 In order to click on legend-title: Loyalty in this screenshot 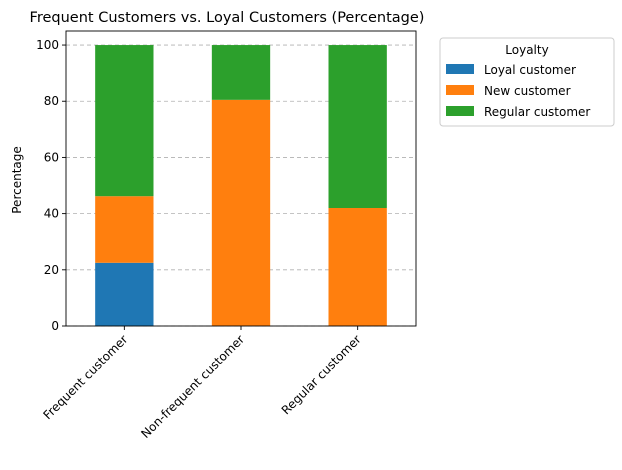, I will do `click(526, 50)`.